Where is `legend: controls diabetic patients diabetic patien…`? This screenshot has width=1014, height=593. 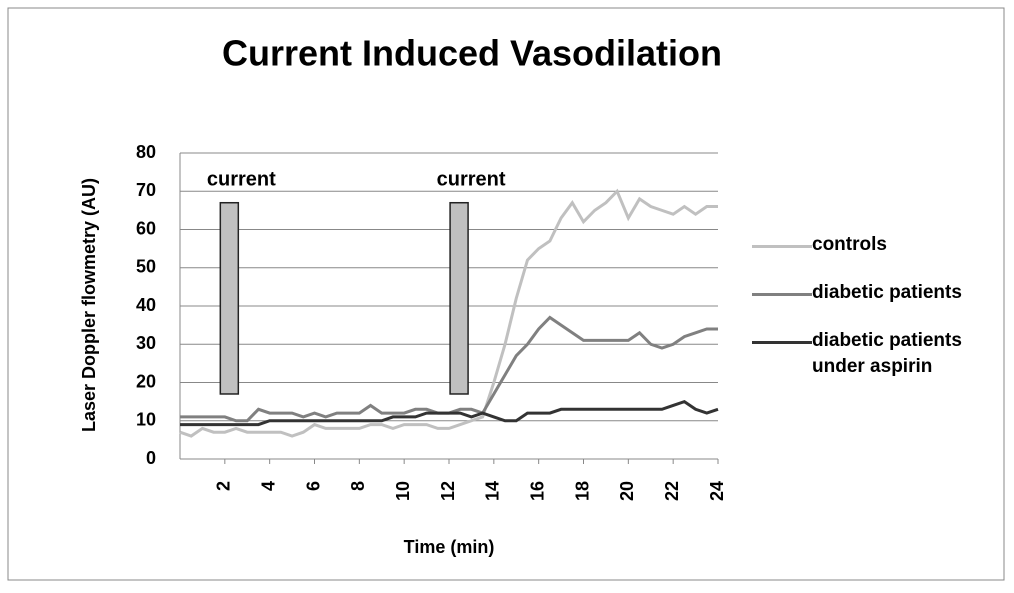 legend: controls diabetic patients diabetic patien… is located at coordinates (883, 317).